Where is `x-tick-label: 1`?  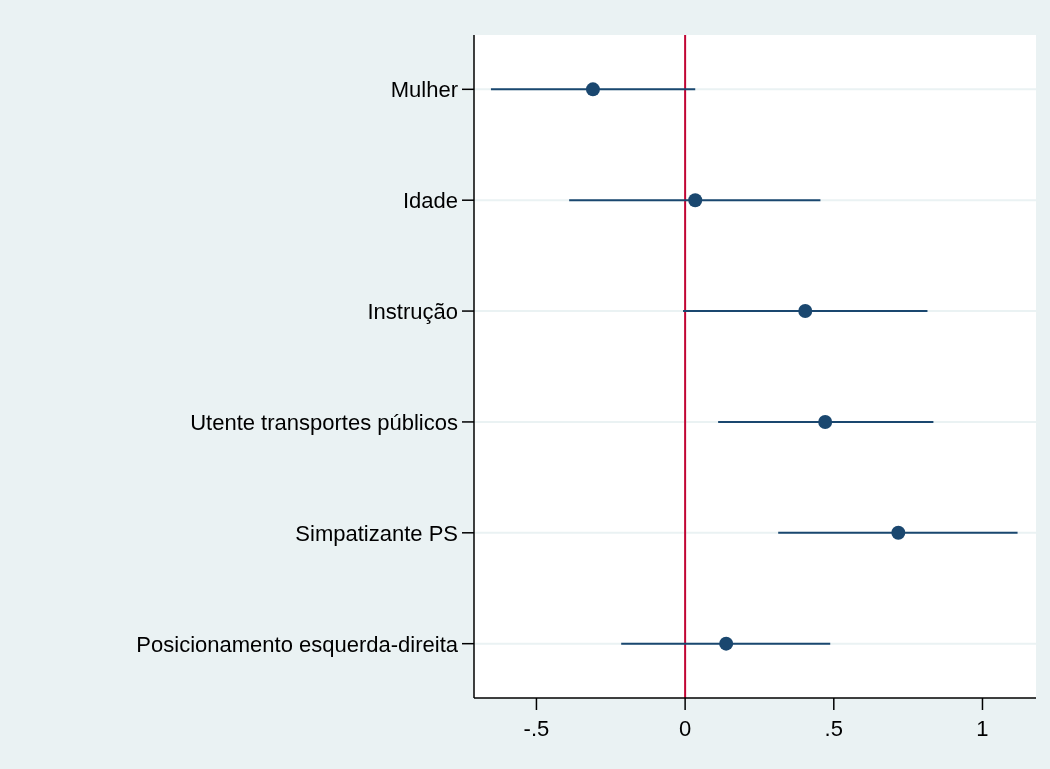 x-tick-label: 1 is located at coordinates (982, 728).